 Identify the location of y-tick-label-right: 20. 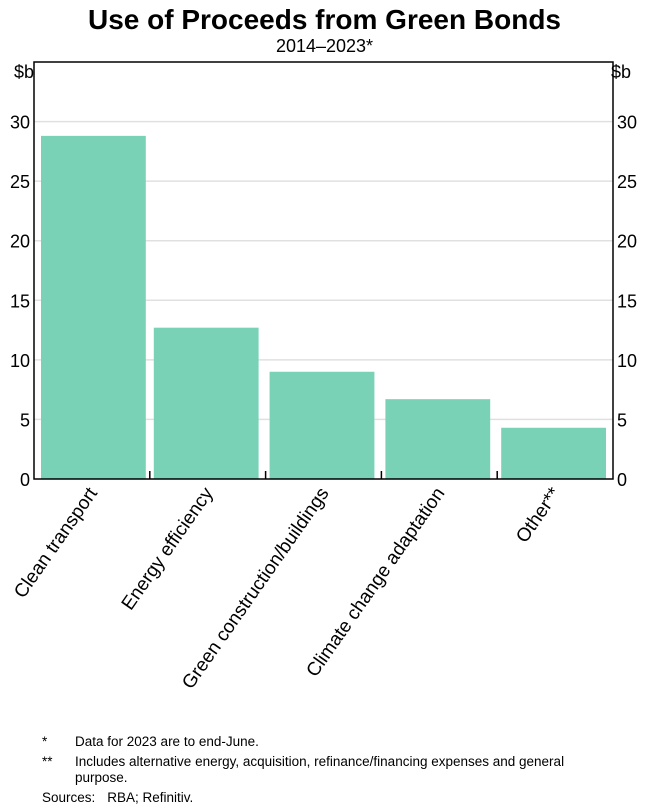
(627, 242).